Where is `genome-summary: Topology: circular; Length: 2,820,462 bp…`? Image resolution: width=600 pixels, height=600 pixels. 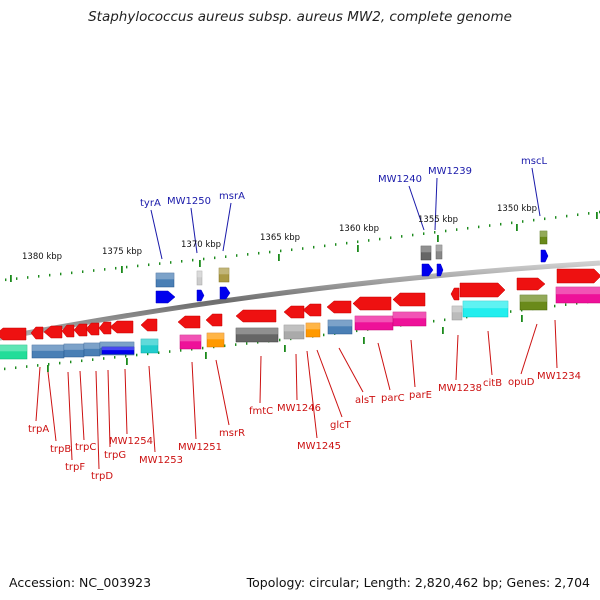
genome-summary: Topology: circular; Length: 2,820,462 bp… is located at coordinates (418, 582).